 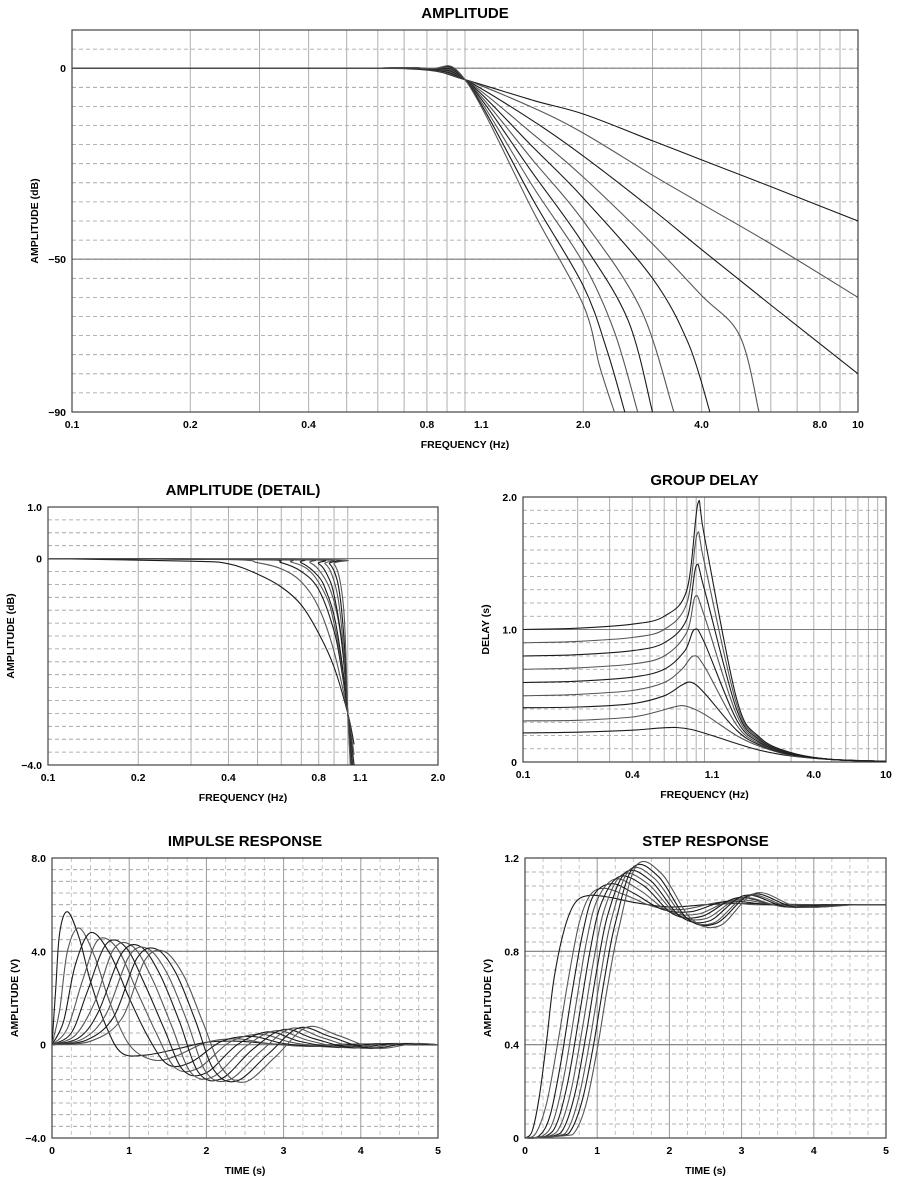 What do you see at coordinates (704, 480) in the screenshot?
I see `chart-title: GROUP DELAY` at bounding box center [704, 480].